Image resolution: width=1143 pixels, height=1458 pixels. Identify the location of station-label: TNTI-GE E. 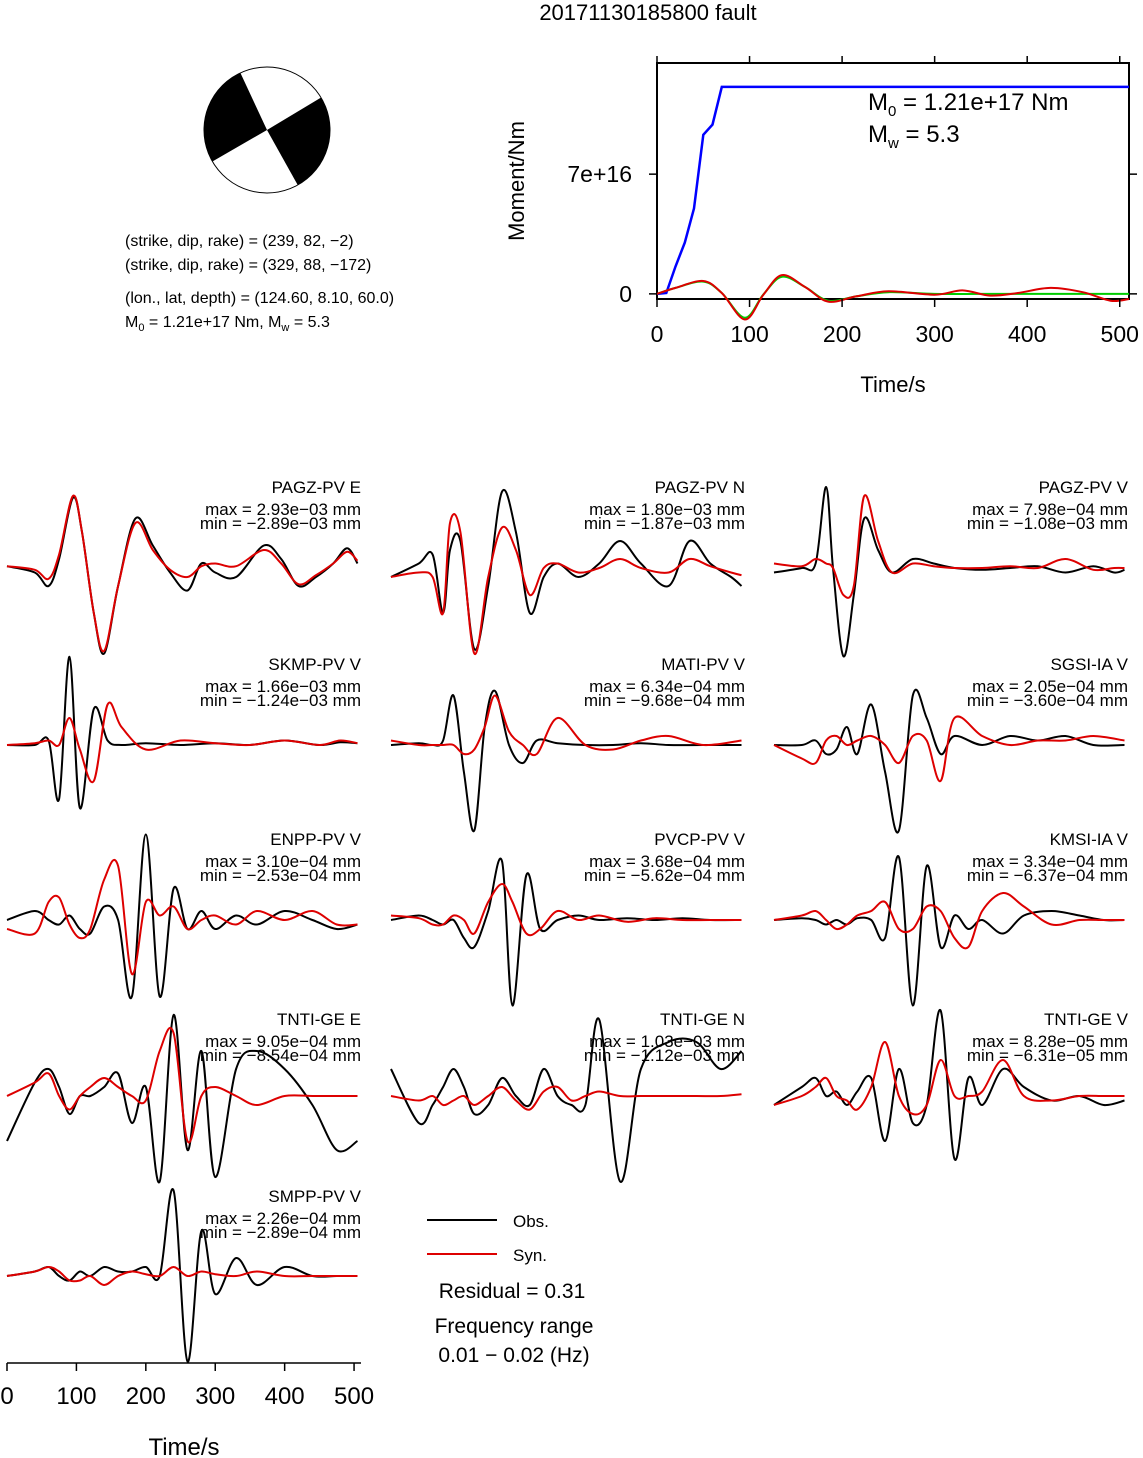
(319, 1019).